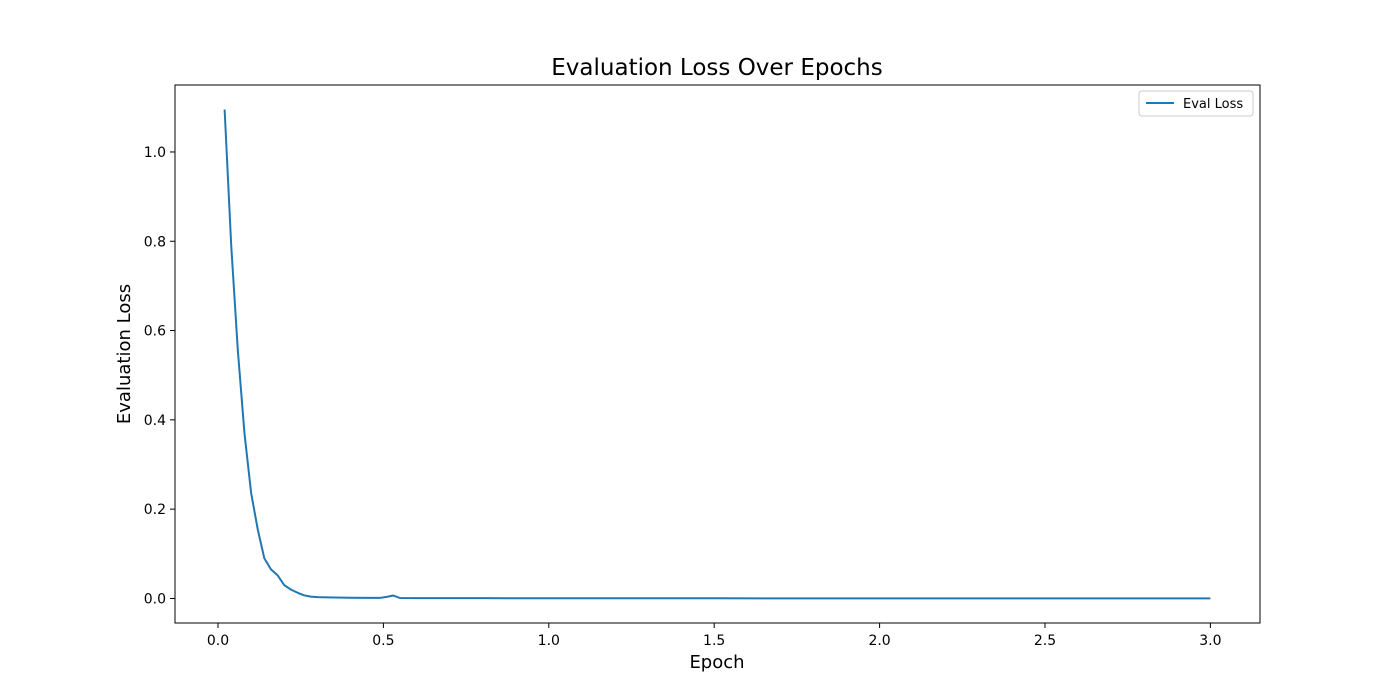 Image resolution: width=1400 pixels, height=700 pixels. Describe the element at coordinates (155, 421) in the screenshot. I see `y-tick-label: 0.4` at that location.